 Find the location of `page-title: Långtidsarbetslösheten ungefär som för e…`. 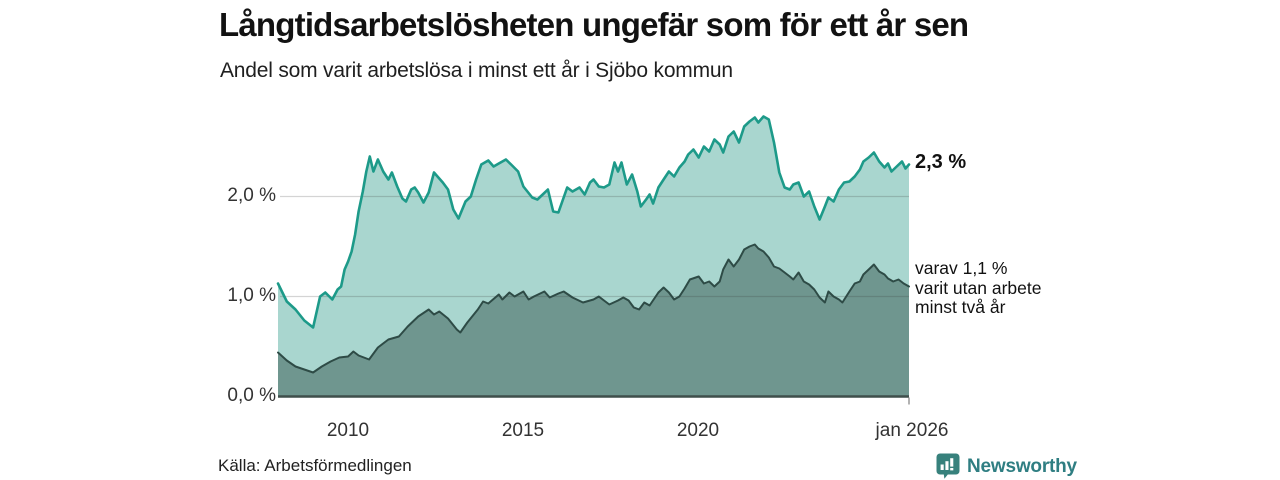

page-title: Långtidsarbetslösheten ungefär som för e… is located at coordinates (594, 24).